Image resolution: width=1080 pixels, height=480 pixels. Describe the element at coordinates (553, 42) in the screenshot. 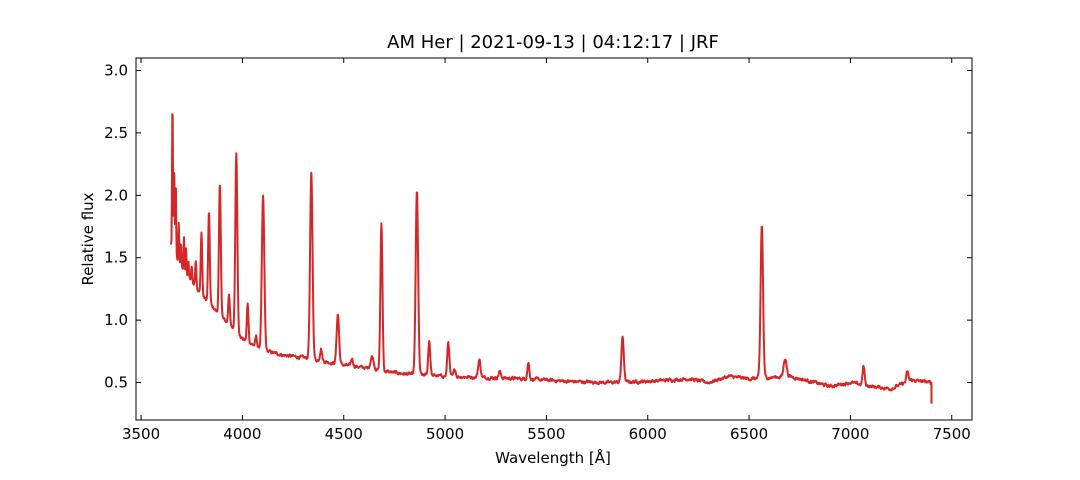

I see `chart-title: AM Her | 2021-09-13 | 04:12:17 | JRF` at that location.